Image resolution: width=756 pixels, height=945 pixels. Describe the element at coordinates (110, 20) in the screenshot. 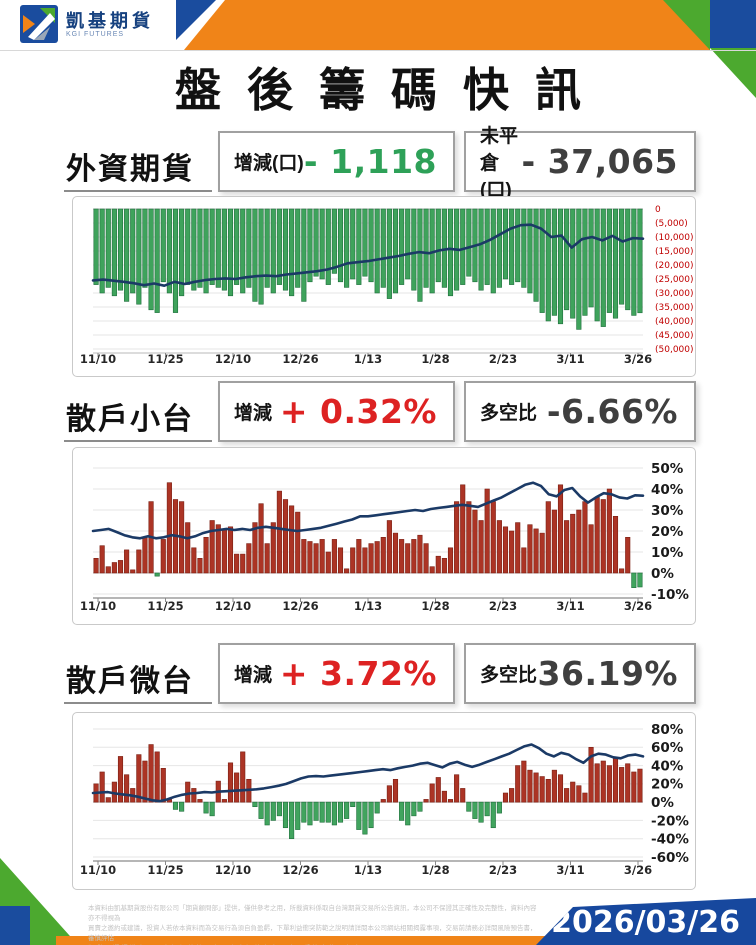

I see `logo-title: 凱基期貨` at that location.